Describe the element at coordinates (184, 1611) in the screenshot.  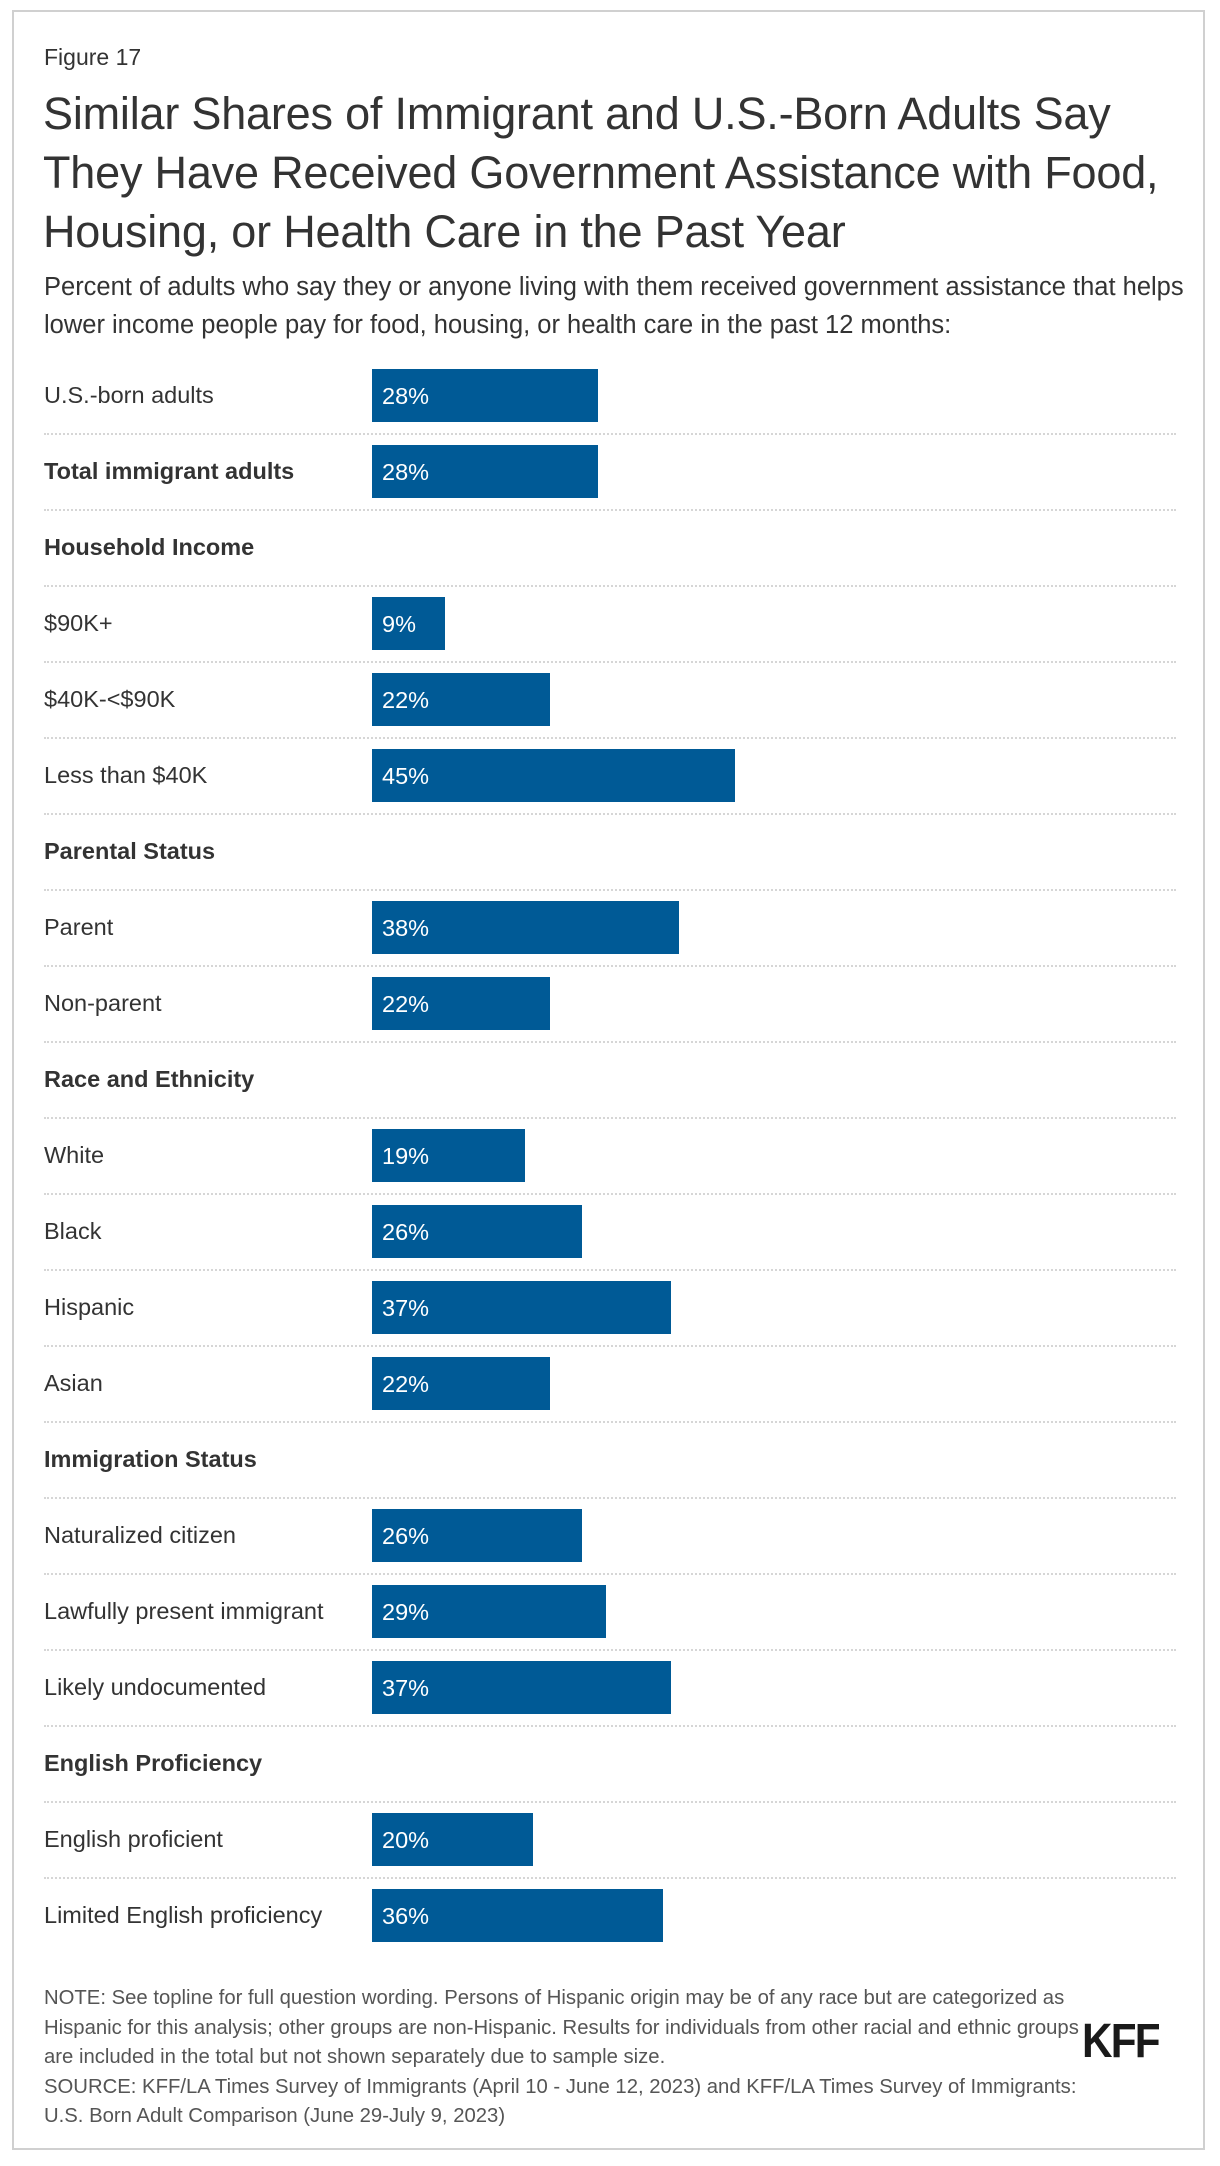
I see `category-label: Lawfully present immigrant` at that location.